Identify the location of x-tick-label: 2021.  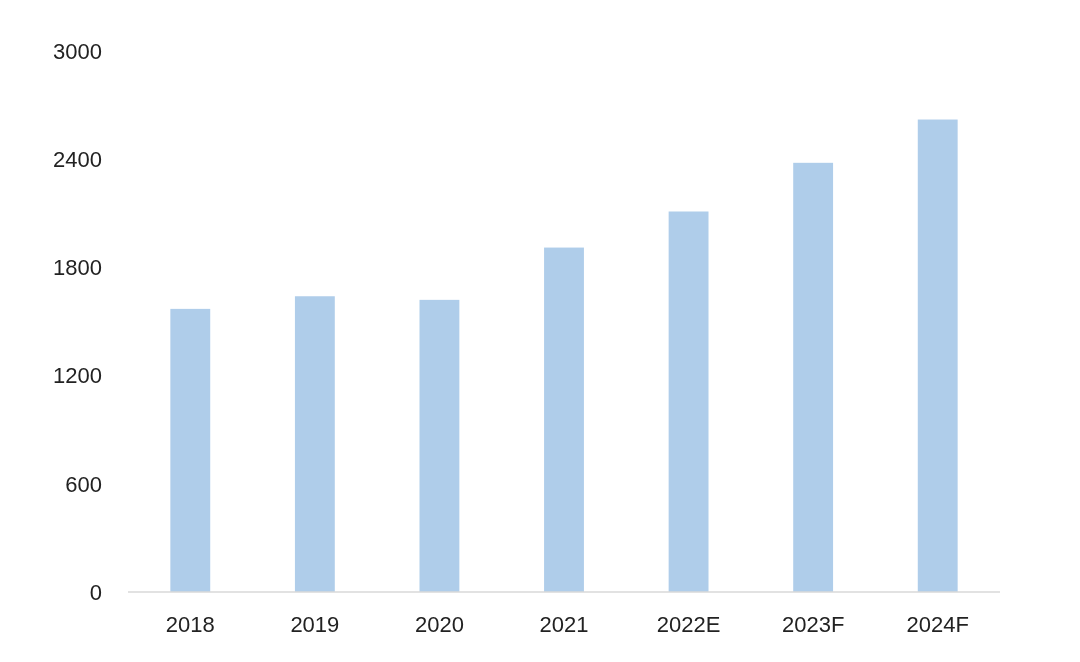
(564, 624).